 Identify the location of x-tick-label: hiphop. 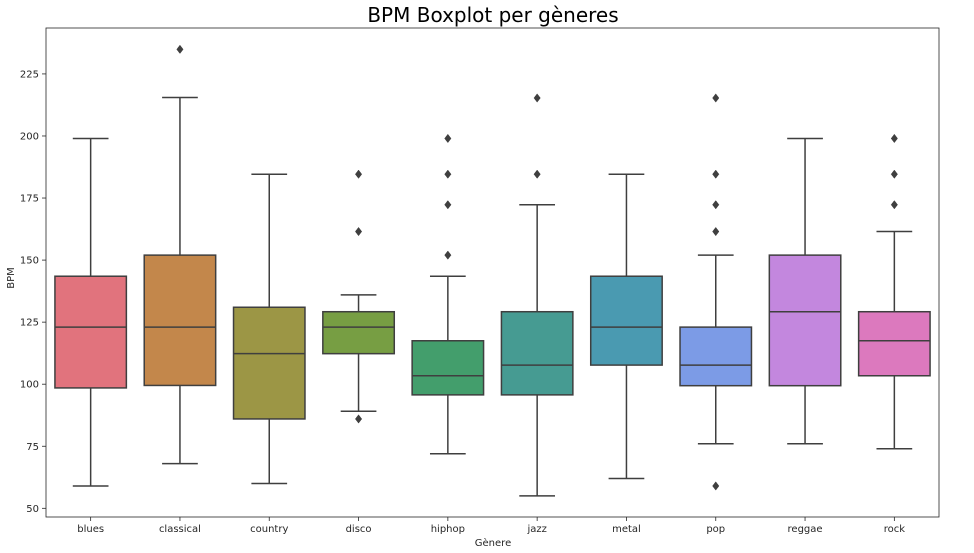
(448, 529).